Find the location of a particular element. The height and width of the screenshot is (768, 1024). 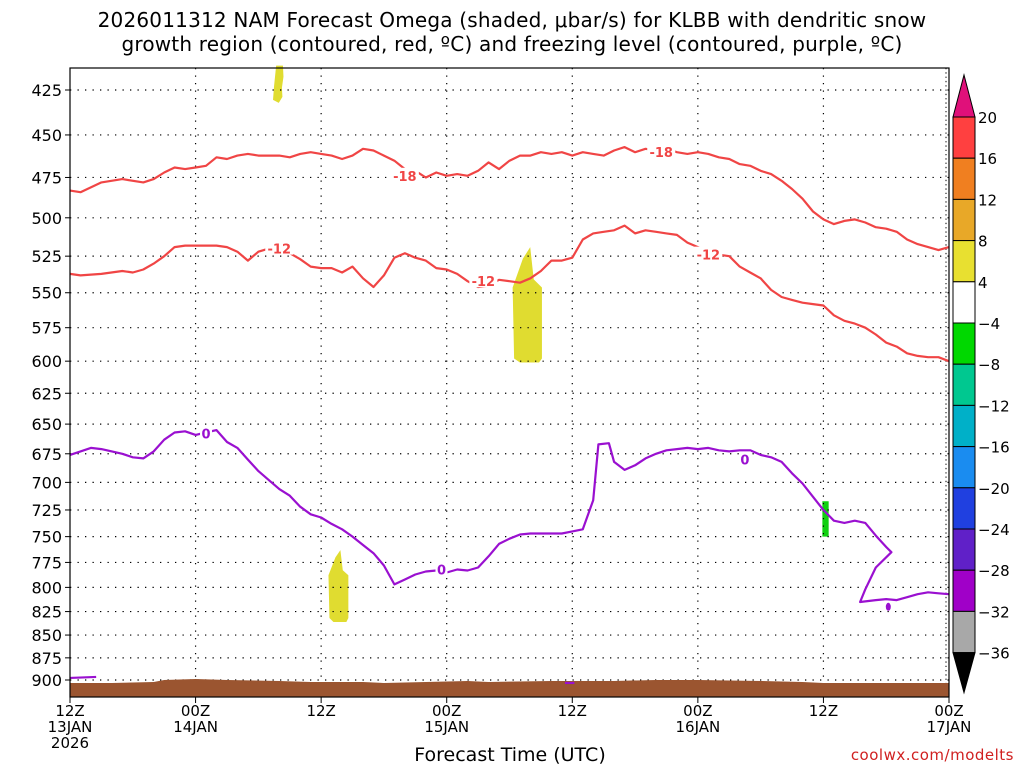

y-tick-label: 625 is located at coordinates (46, 393).